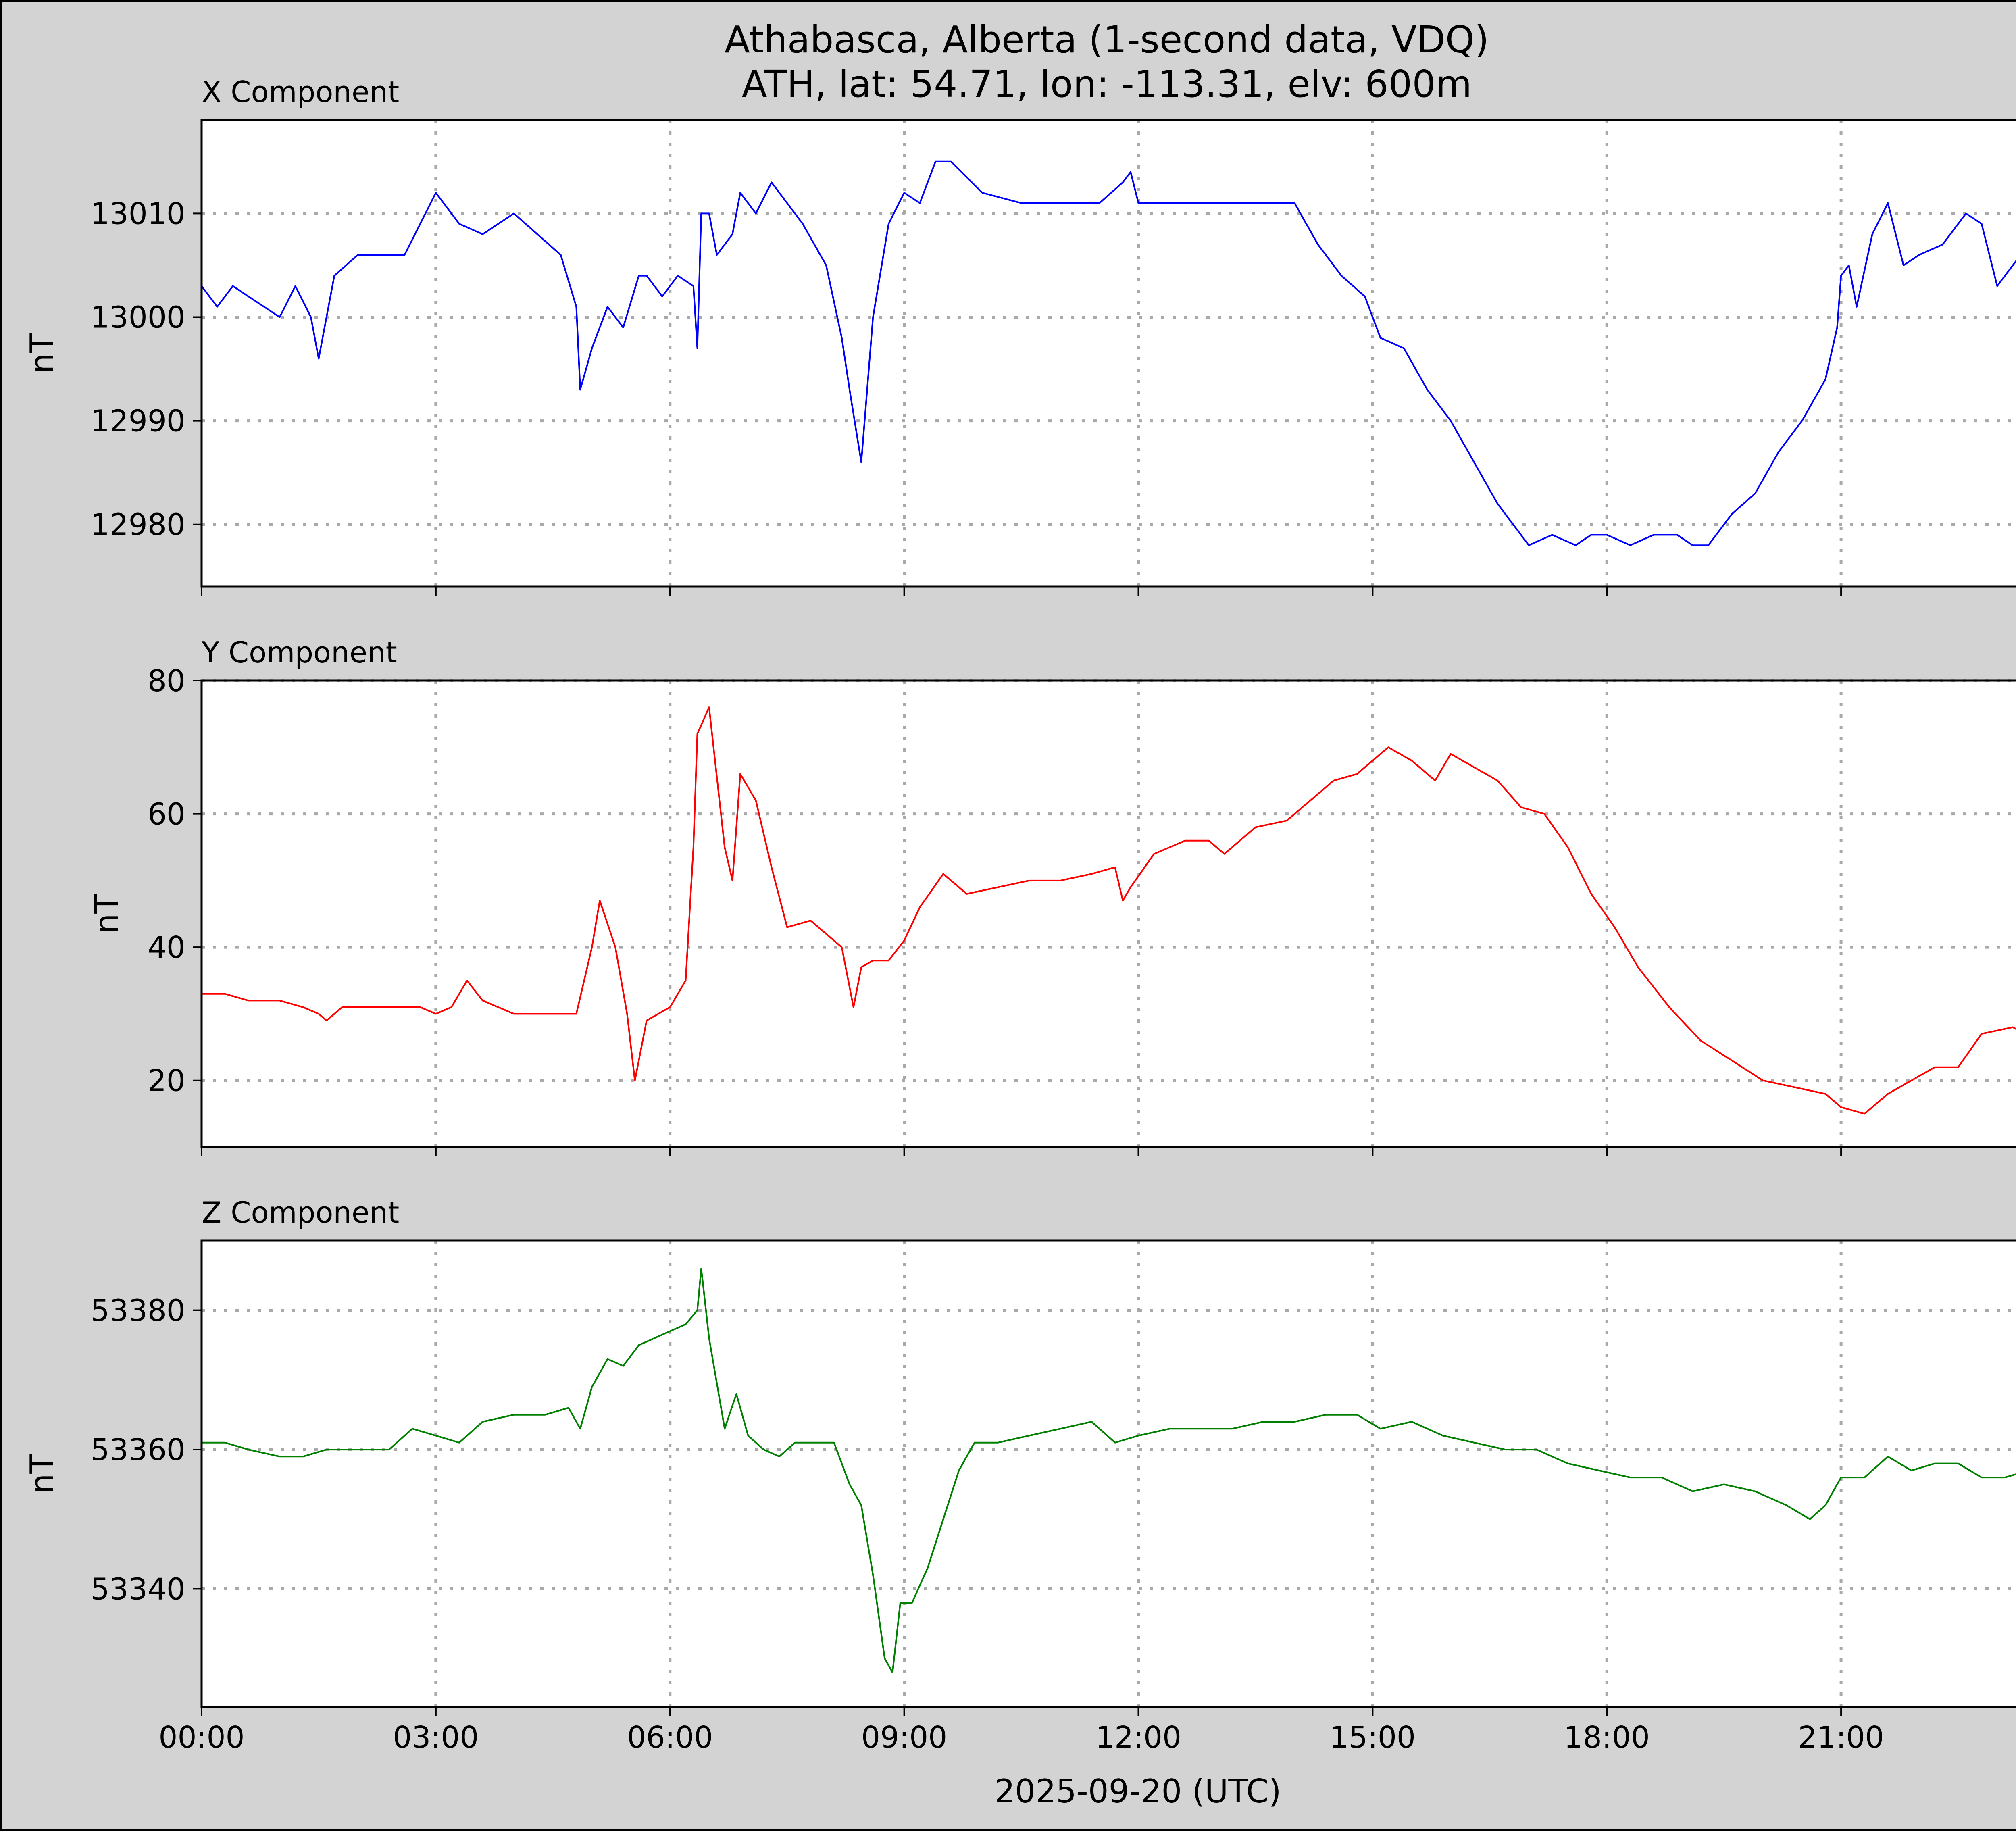  Describe the element at coordinates (1107, 84) in the screenshot. I see `figure-title-line2: ATH, lat: 54.71, lon: -113.31, elv: 600m` at that location.